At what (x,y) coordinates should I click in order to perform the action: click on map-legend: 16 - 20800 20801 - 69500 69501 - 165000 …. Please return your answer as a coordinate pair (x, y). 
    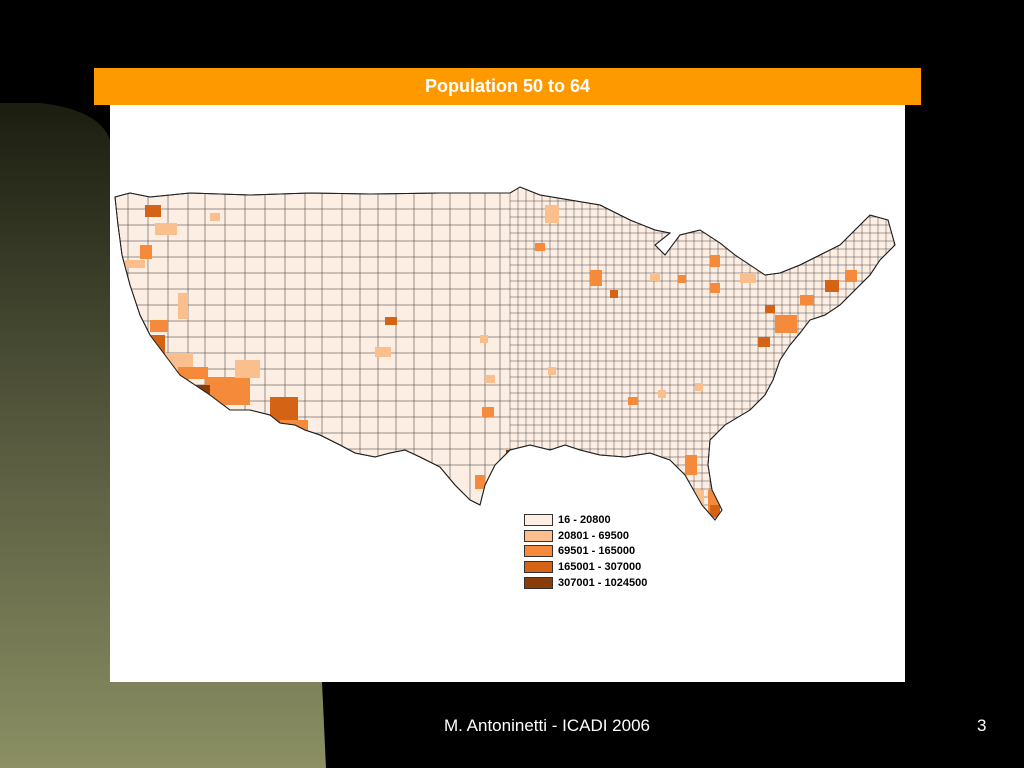
    Looking at the image, I should click on (624, 551).